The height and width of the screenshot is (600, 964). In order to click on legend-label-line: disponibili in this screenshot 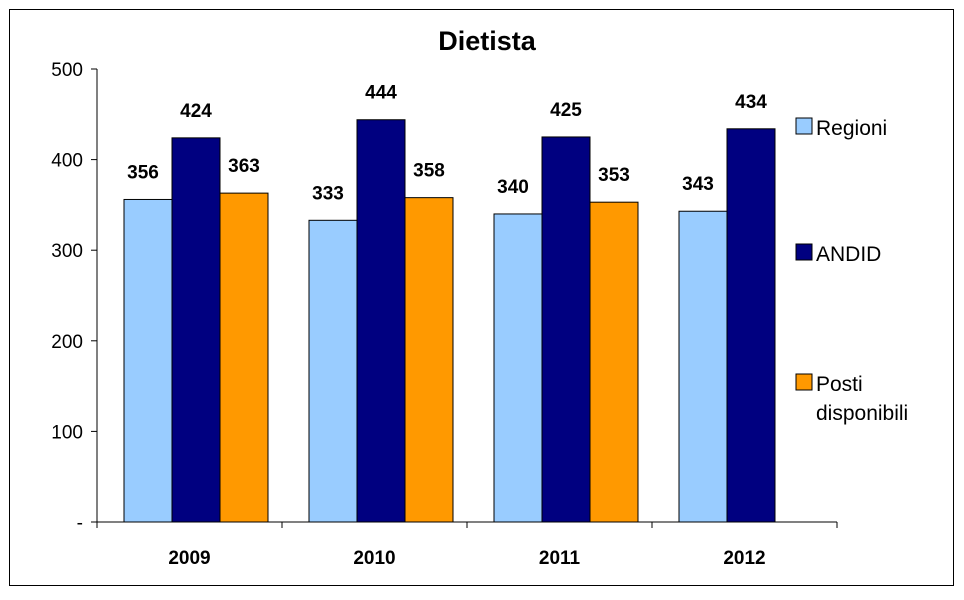, I will do `click(862, 413)`.